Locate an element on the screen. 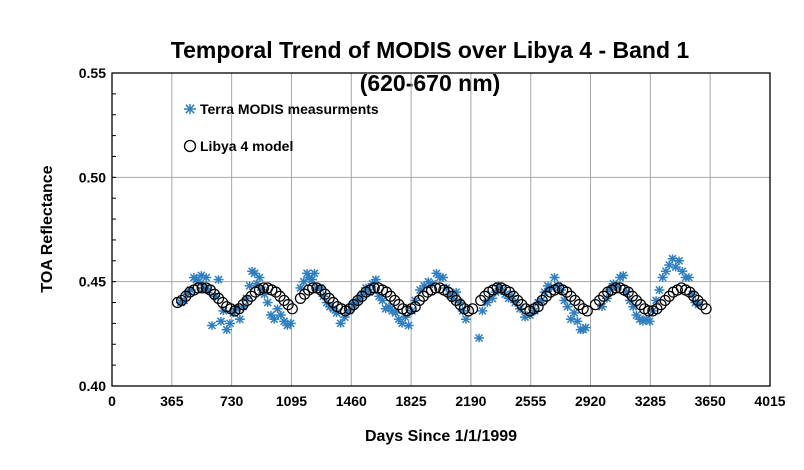 The image size is (804, 470). y-tick-labels: 0.40 0.45 0.50 0.55 is located at coordinates (92, 229).